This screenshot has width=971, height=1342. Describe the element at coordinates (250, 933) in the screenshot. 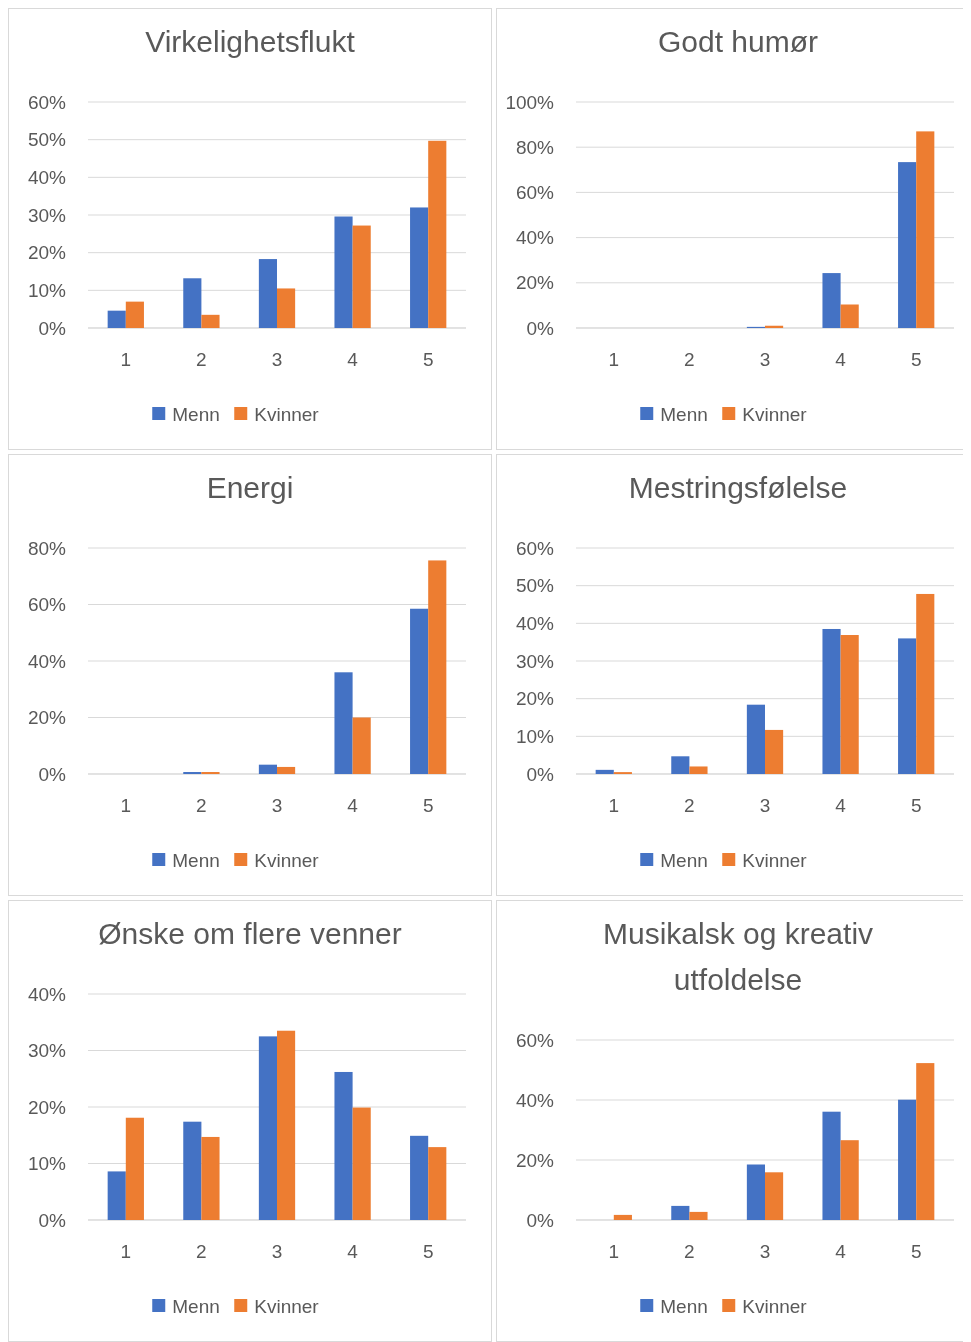

I see `chart-title: Ønske om flere venner` at that location.